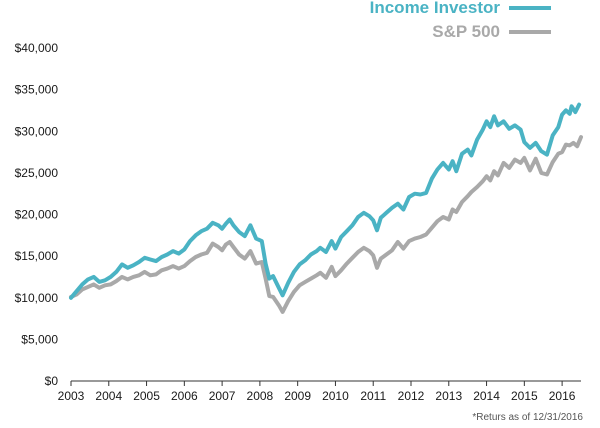  What do you see at coordinates (37, 90) in the screenshot?
I see `y-tick-label: $35,000` at bounding box center [37, 90].